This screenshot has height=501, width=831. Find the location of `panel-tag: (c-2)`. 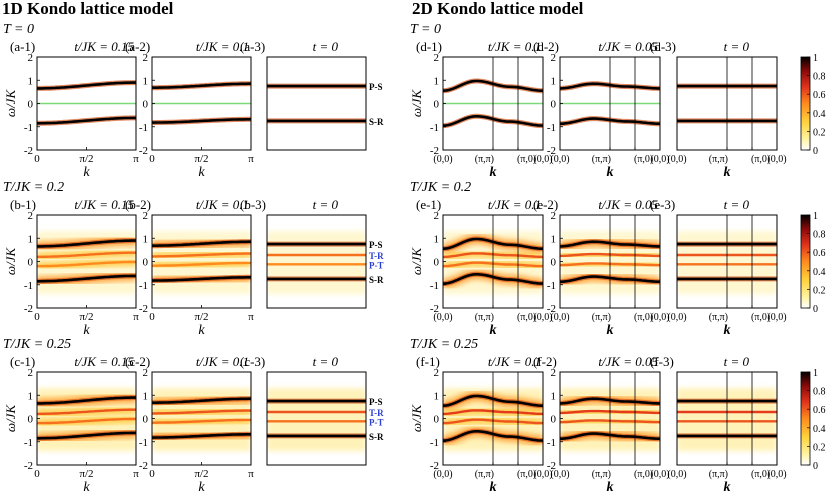

panel-tag: (c-2) is located at coordinates (137, 361).